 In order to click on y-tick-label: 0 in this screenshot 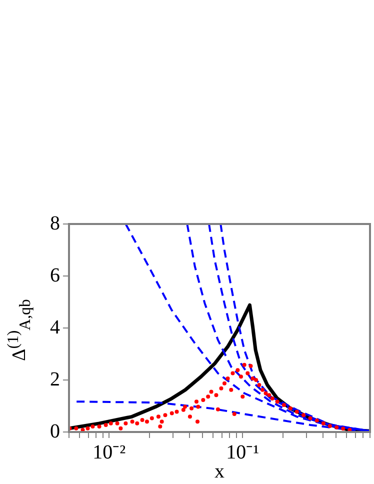, I will do `click(55, 431)`.